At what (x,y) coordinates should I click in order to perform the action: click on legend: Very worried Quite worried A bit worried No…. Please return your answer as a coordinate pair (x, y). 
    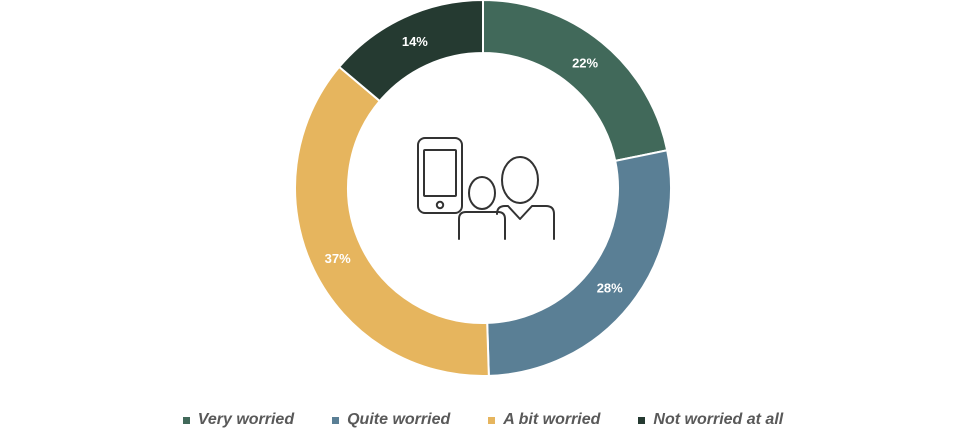
    Looking at the image, I should click on (483, 420).